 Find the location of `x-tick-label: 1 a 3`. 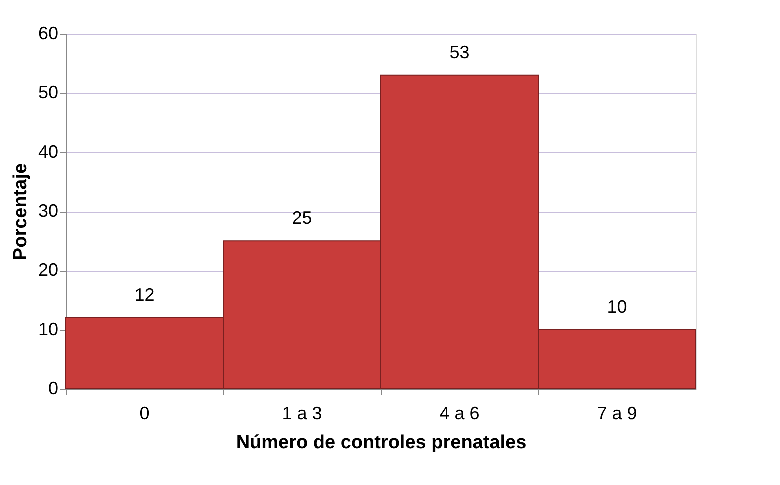

x-tick-label: 1 a 3 is located at coordinates (302, 414).